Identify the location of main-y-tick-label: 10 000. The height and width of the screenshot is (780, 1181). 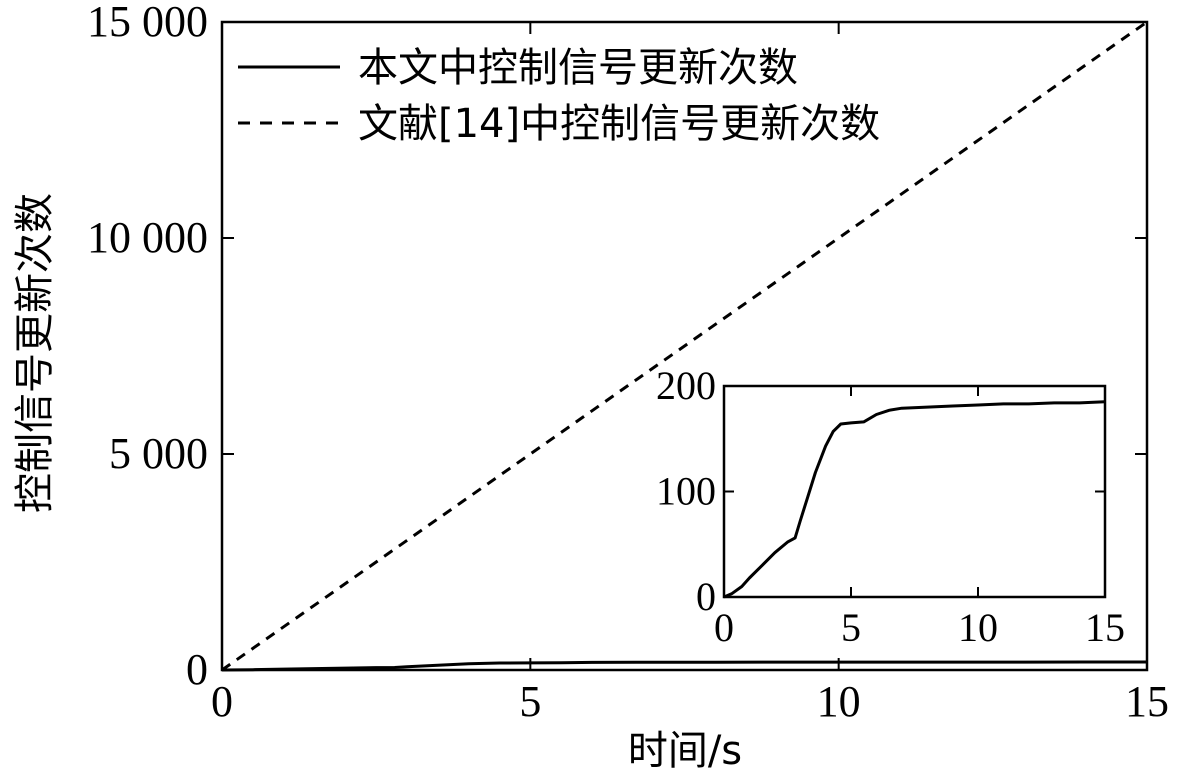
(147, 237).